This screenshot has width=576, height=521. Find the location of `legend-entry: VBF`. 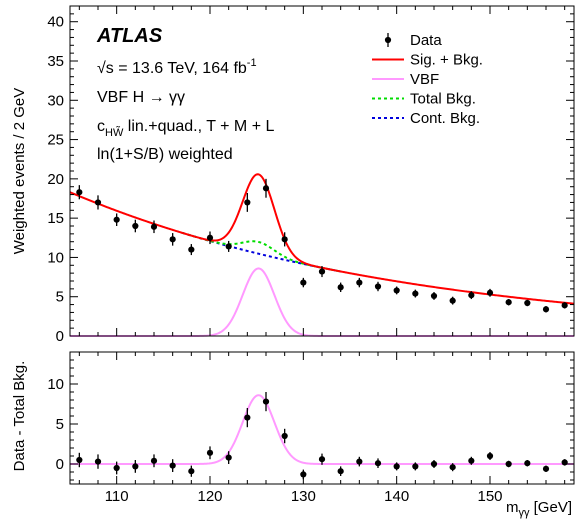

legend-entry: VBF is located at coordinates (405, 79).